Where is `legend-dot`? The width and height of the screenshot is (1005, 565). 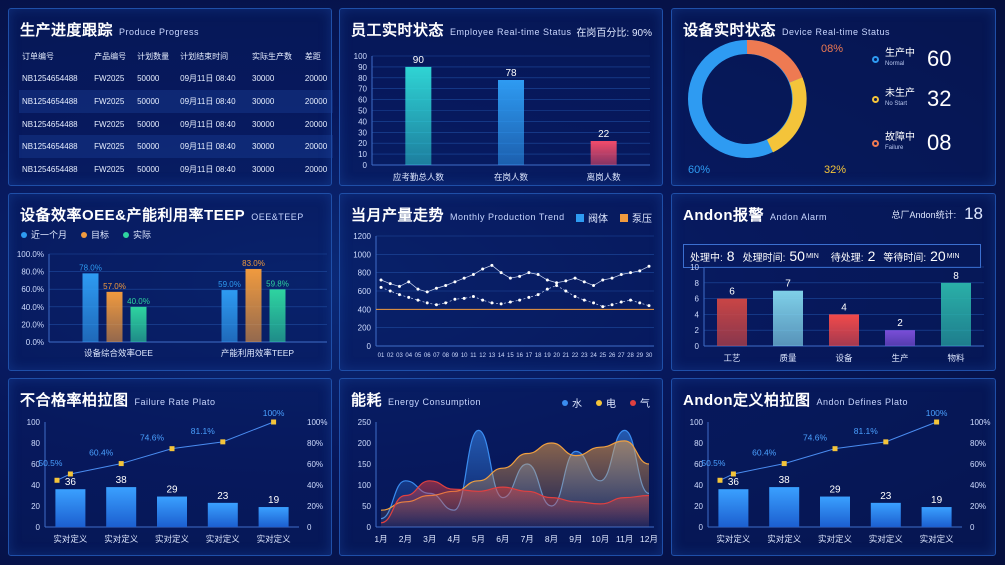 legend-dot is located at coordinates (84, 234).